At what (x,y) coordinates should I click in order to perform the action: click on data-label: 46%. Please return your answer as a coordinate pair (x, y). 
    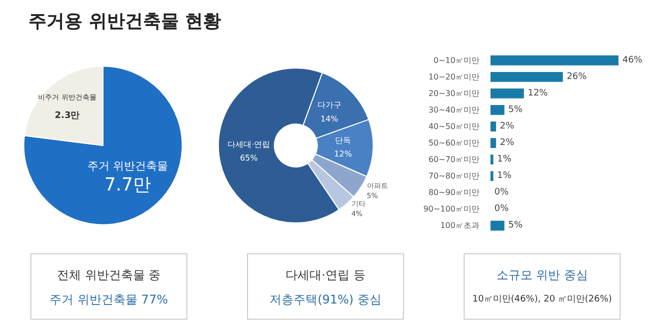
    Looking at the image, I should click on (632, 60).